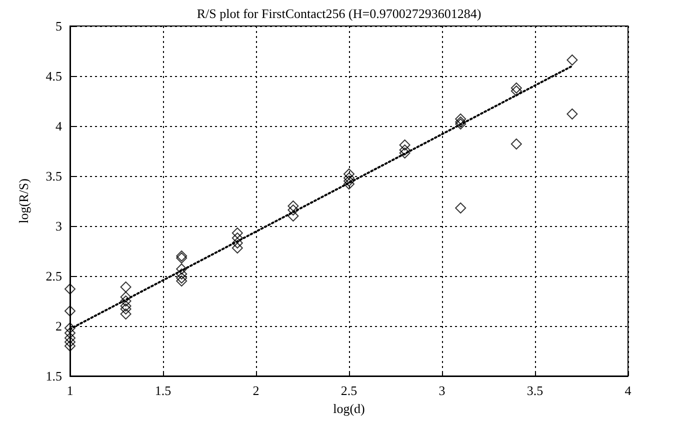 The height and width of the screenshot is (430, 678). What do you see at coordinates (54, 176) in the screenshot?
I see `y-tick-label: 3.5` at bounding box center [54, 176].